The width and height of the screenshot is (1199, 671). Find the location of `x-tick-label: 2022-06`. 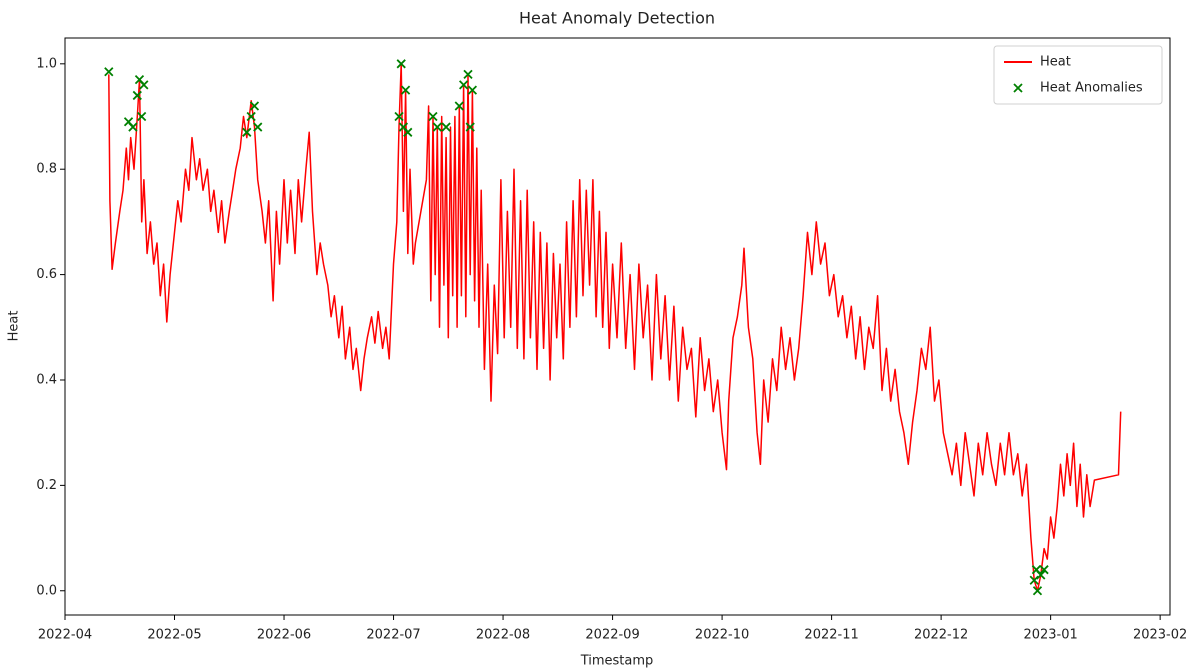

x-tick-label: 2022-06 is located at coordinates (284, 635).